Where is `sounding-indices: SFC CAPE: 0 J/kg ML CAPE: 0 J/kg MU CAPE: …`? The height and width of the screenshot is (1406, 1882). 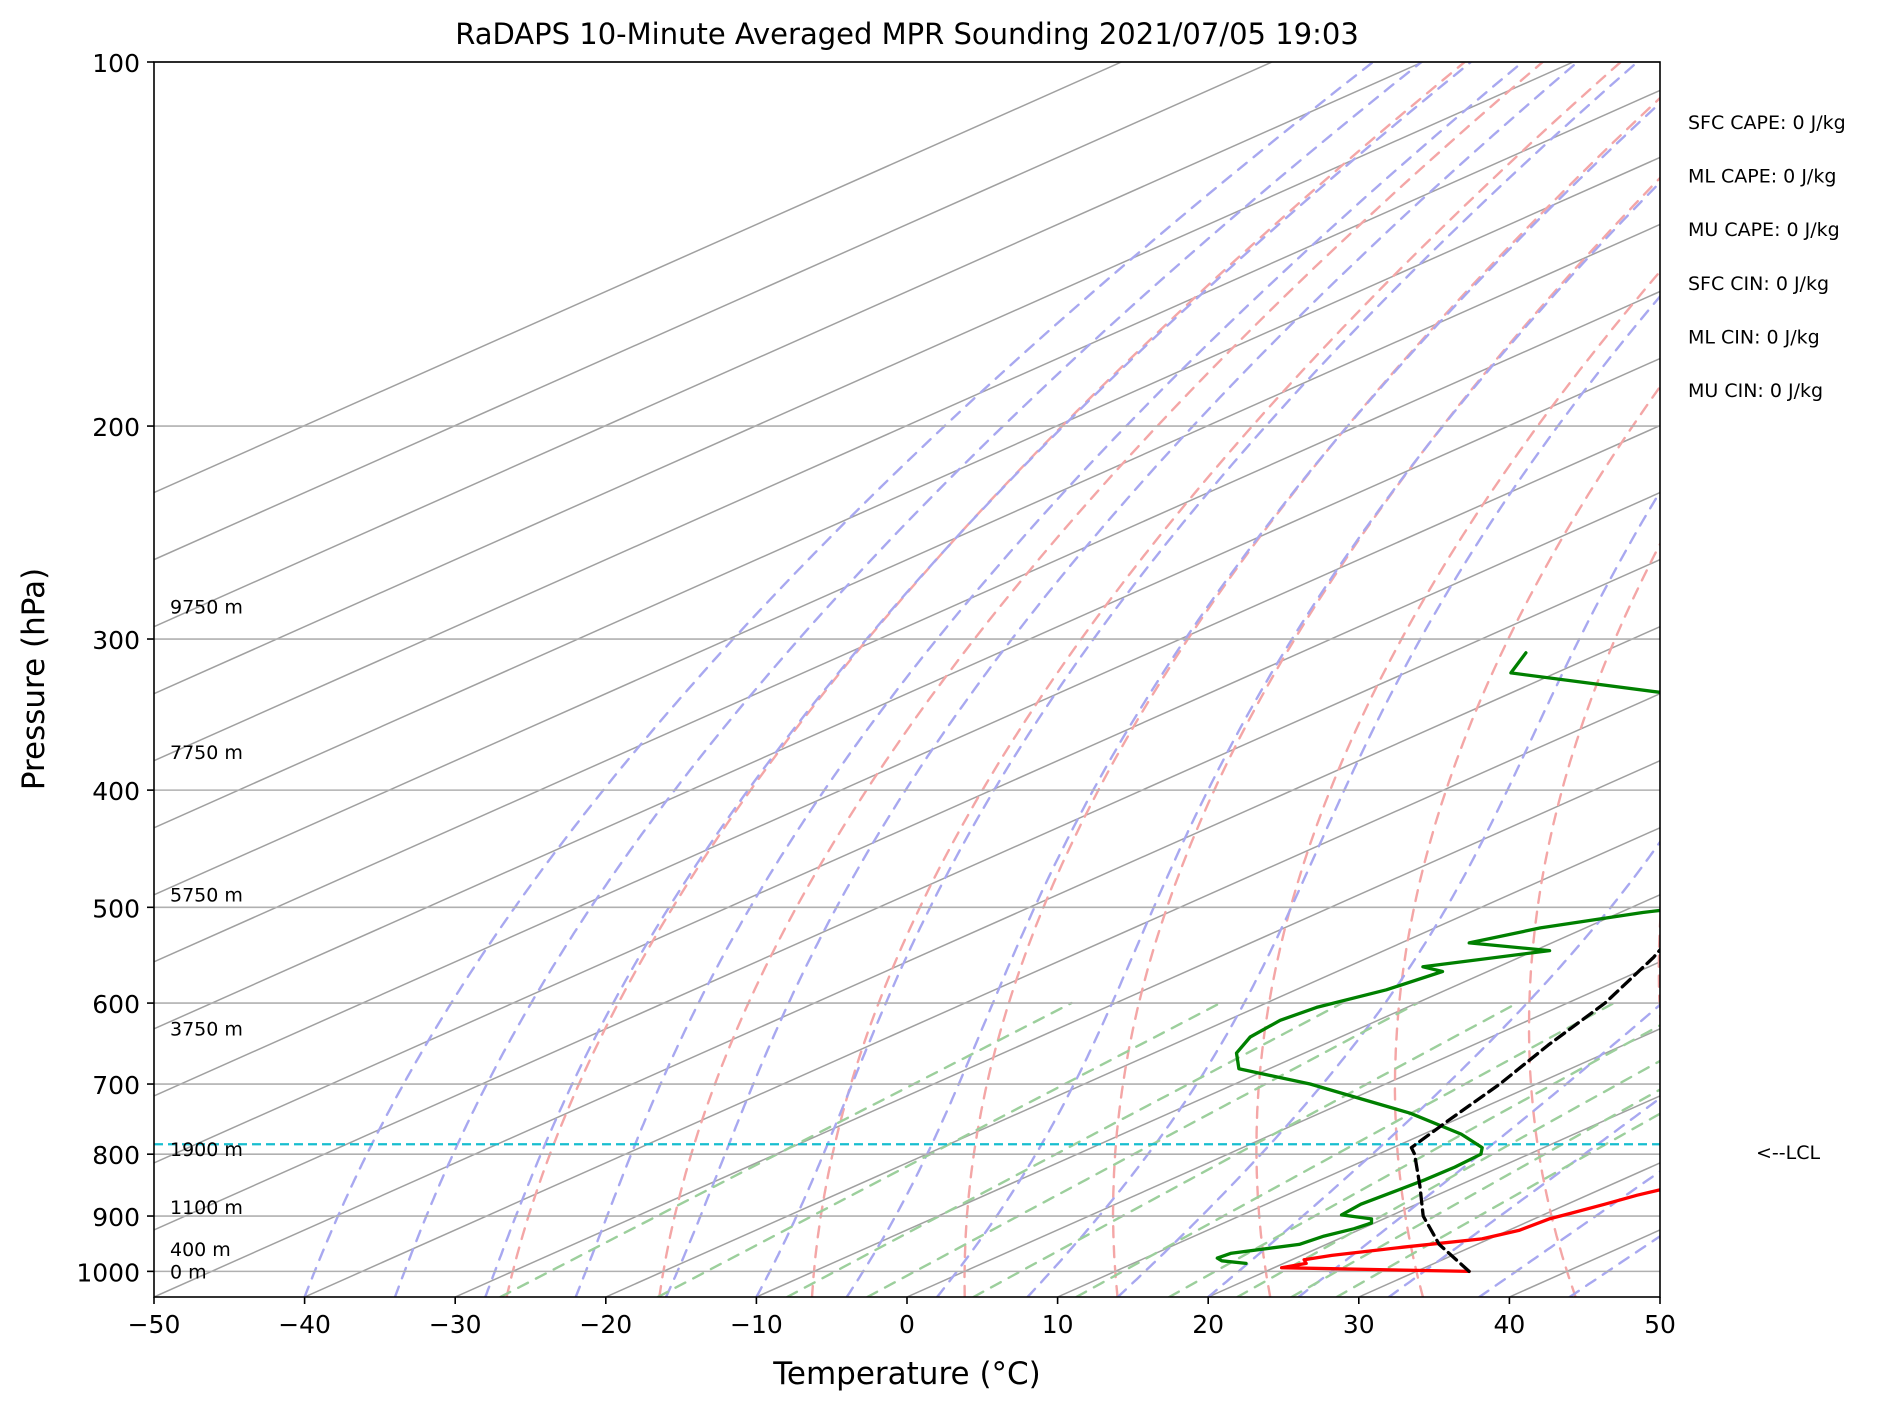
sounding-indices: SFC CAPE: 0 J/kg ML CAPE: 0 J/kg MU CAPE: … is located at coordinates (1767, 257).